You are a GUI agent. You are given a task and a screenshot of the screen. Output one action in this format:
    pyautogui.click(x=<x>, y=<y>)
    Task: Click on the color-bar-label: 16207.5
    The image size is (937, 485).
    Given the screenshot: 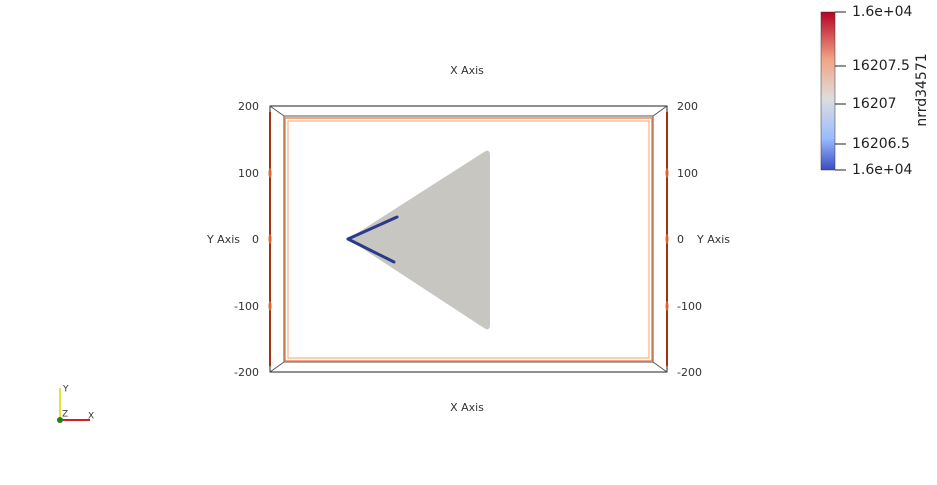 What is the action you would take?
    pyautogui.click(x=881, y=66)
    